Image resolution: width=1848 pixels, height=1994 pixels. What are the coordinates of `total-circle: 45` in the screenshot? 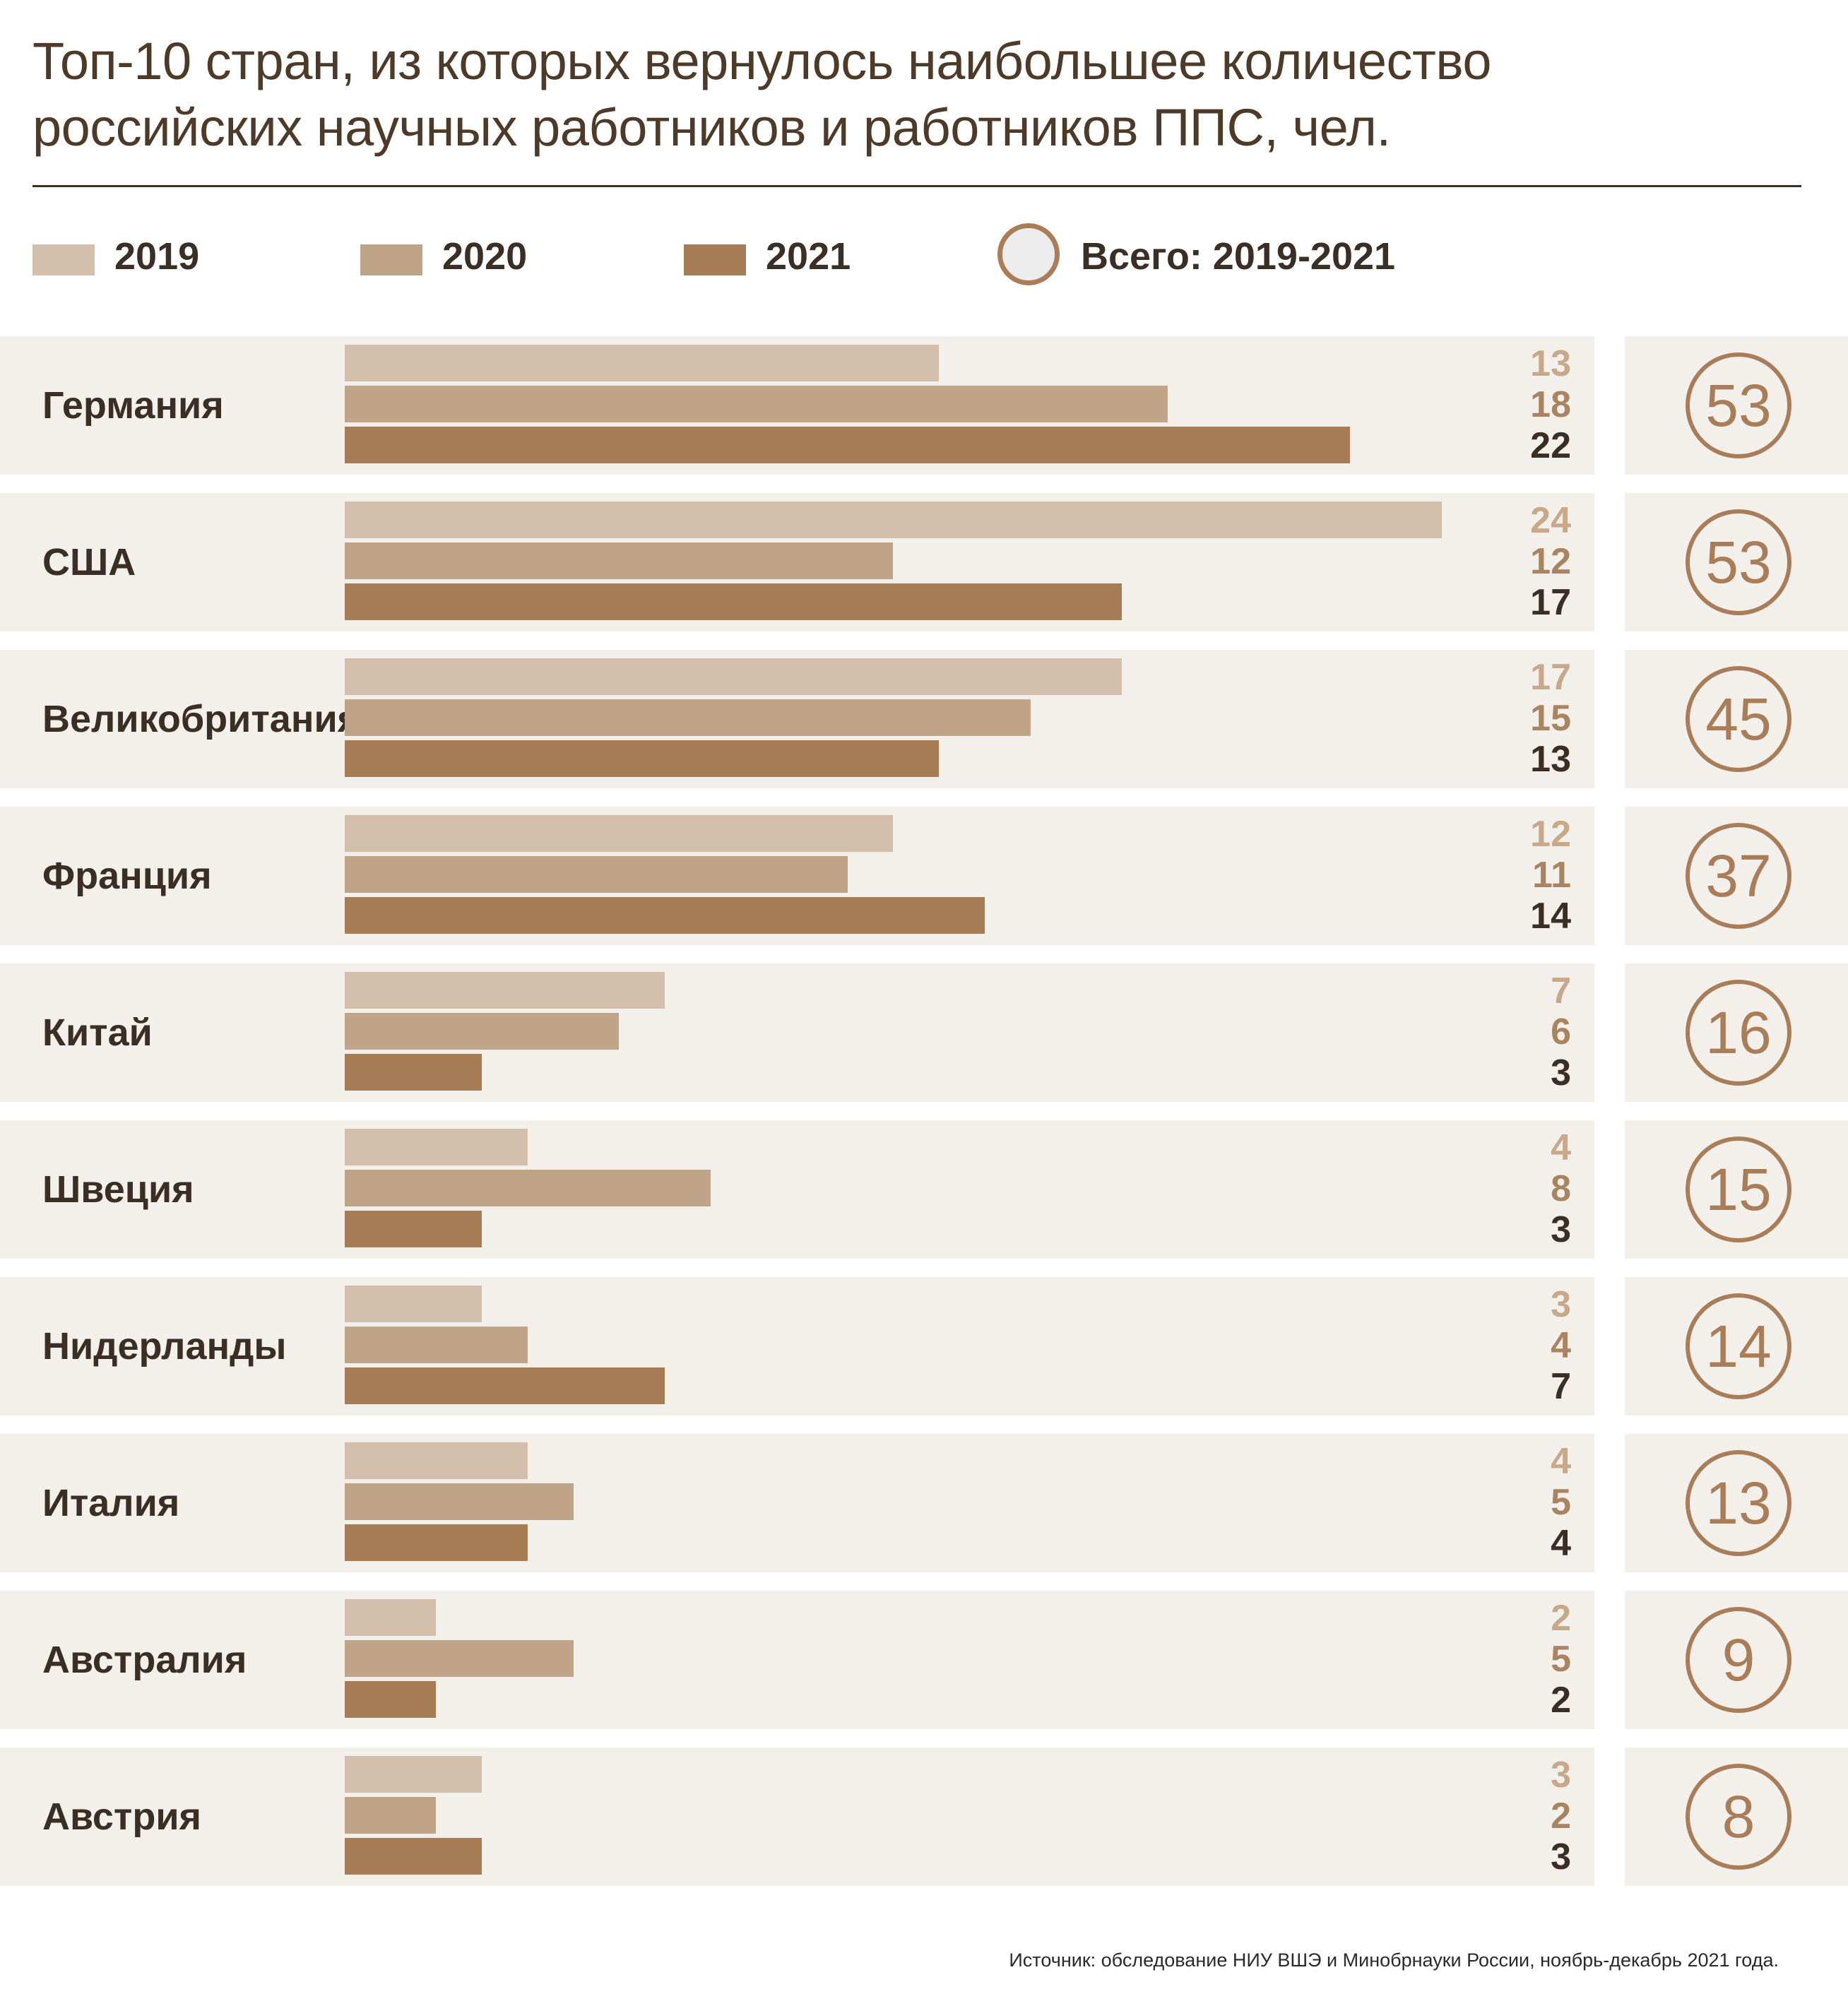 It's located at (1738, 719).